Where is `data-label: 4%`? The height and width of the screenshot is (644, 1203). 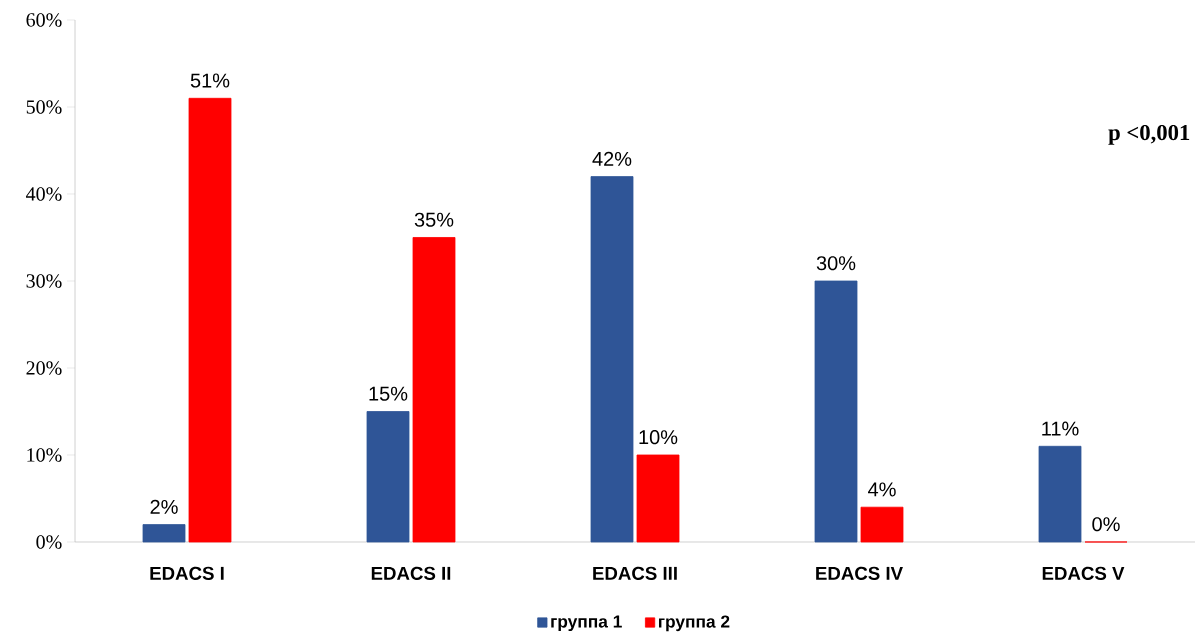 data-label: 4% is located at coordinates (882, 489).